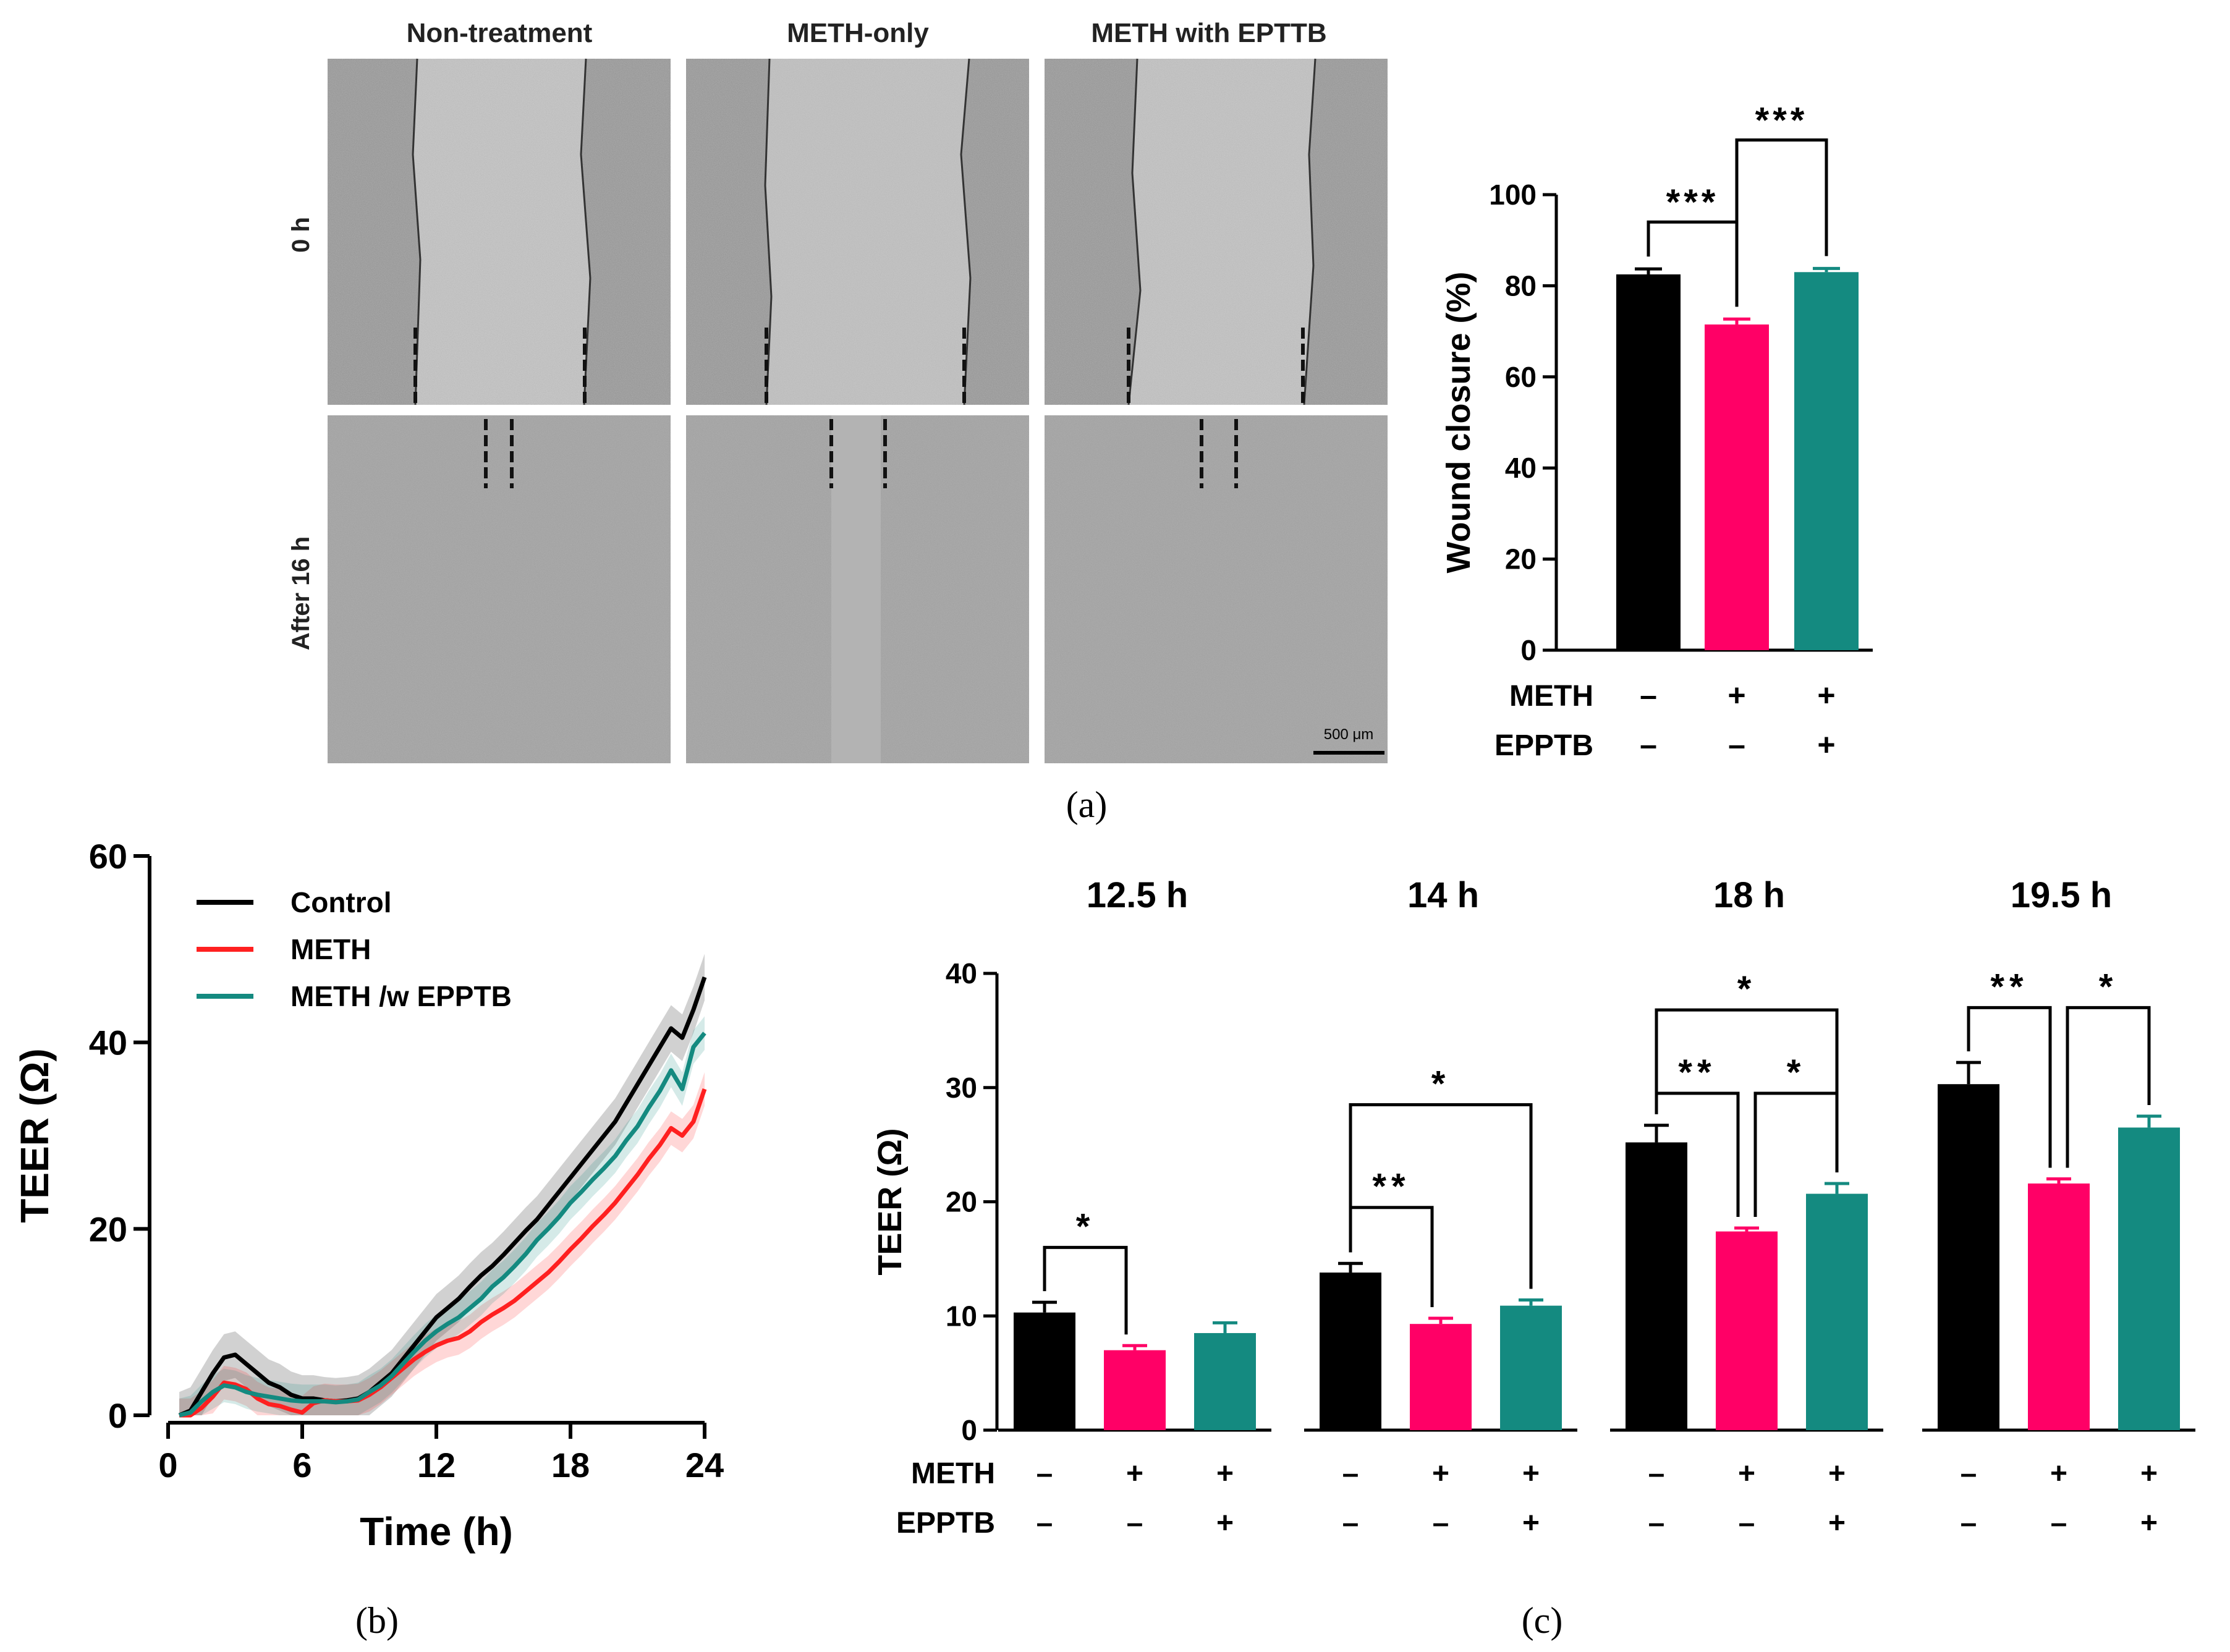  I want to click on row-label-0h: 0 h, so click(301, 235).